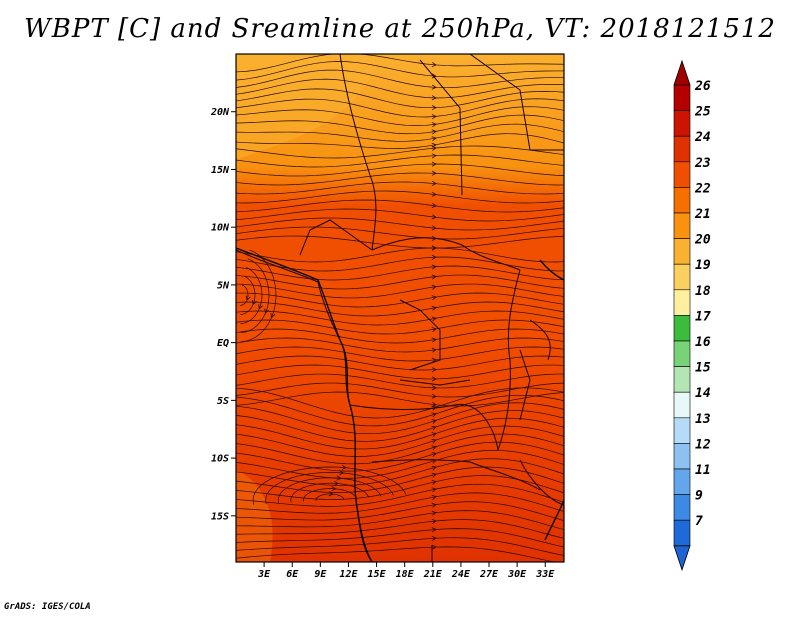  What do you see at coordinates (703, 265) in the screenshot?
I see `colorbar-label: 19` at bounding box center [703, 265].